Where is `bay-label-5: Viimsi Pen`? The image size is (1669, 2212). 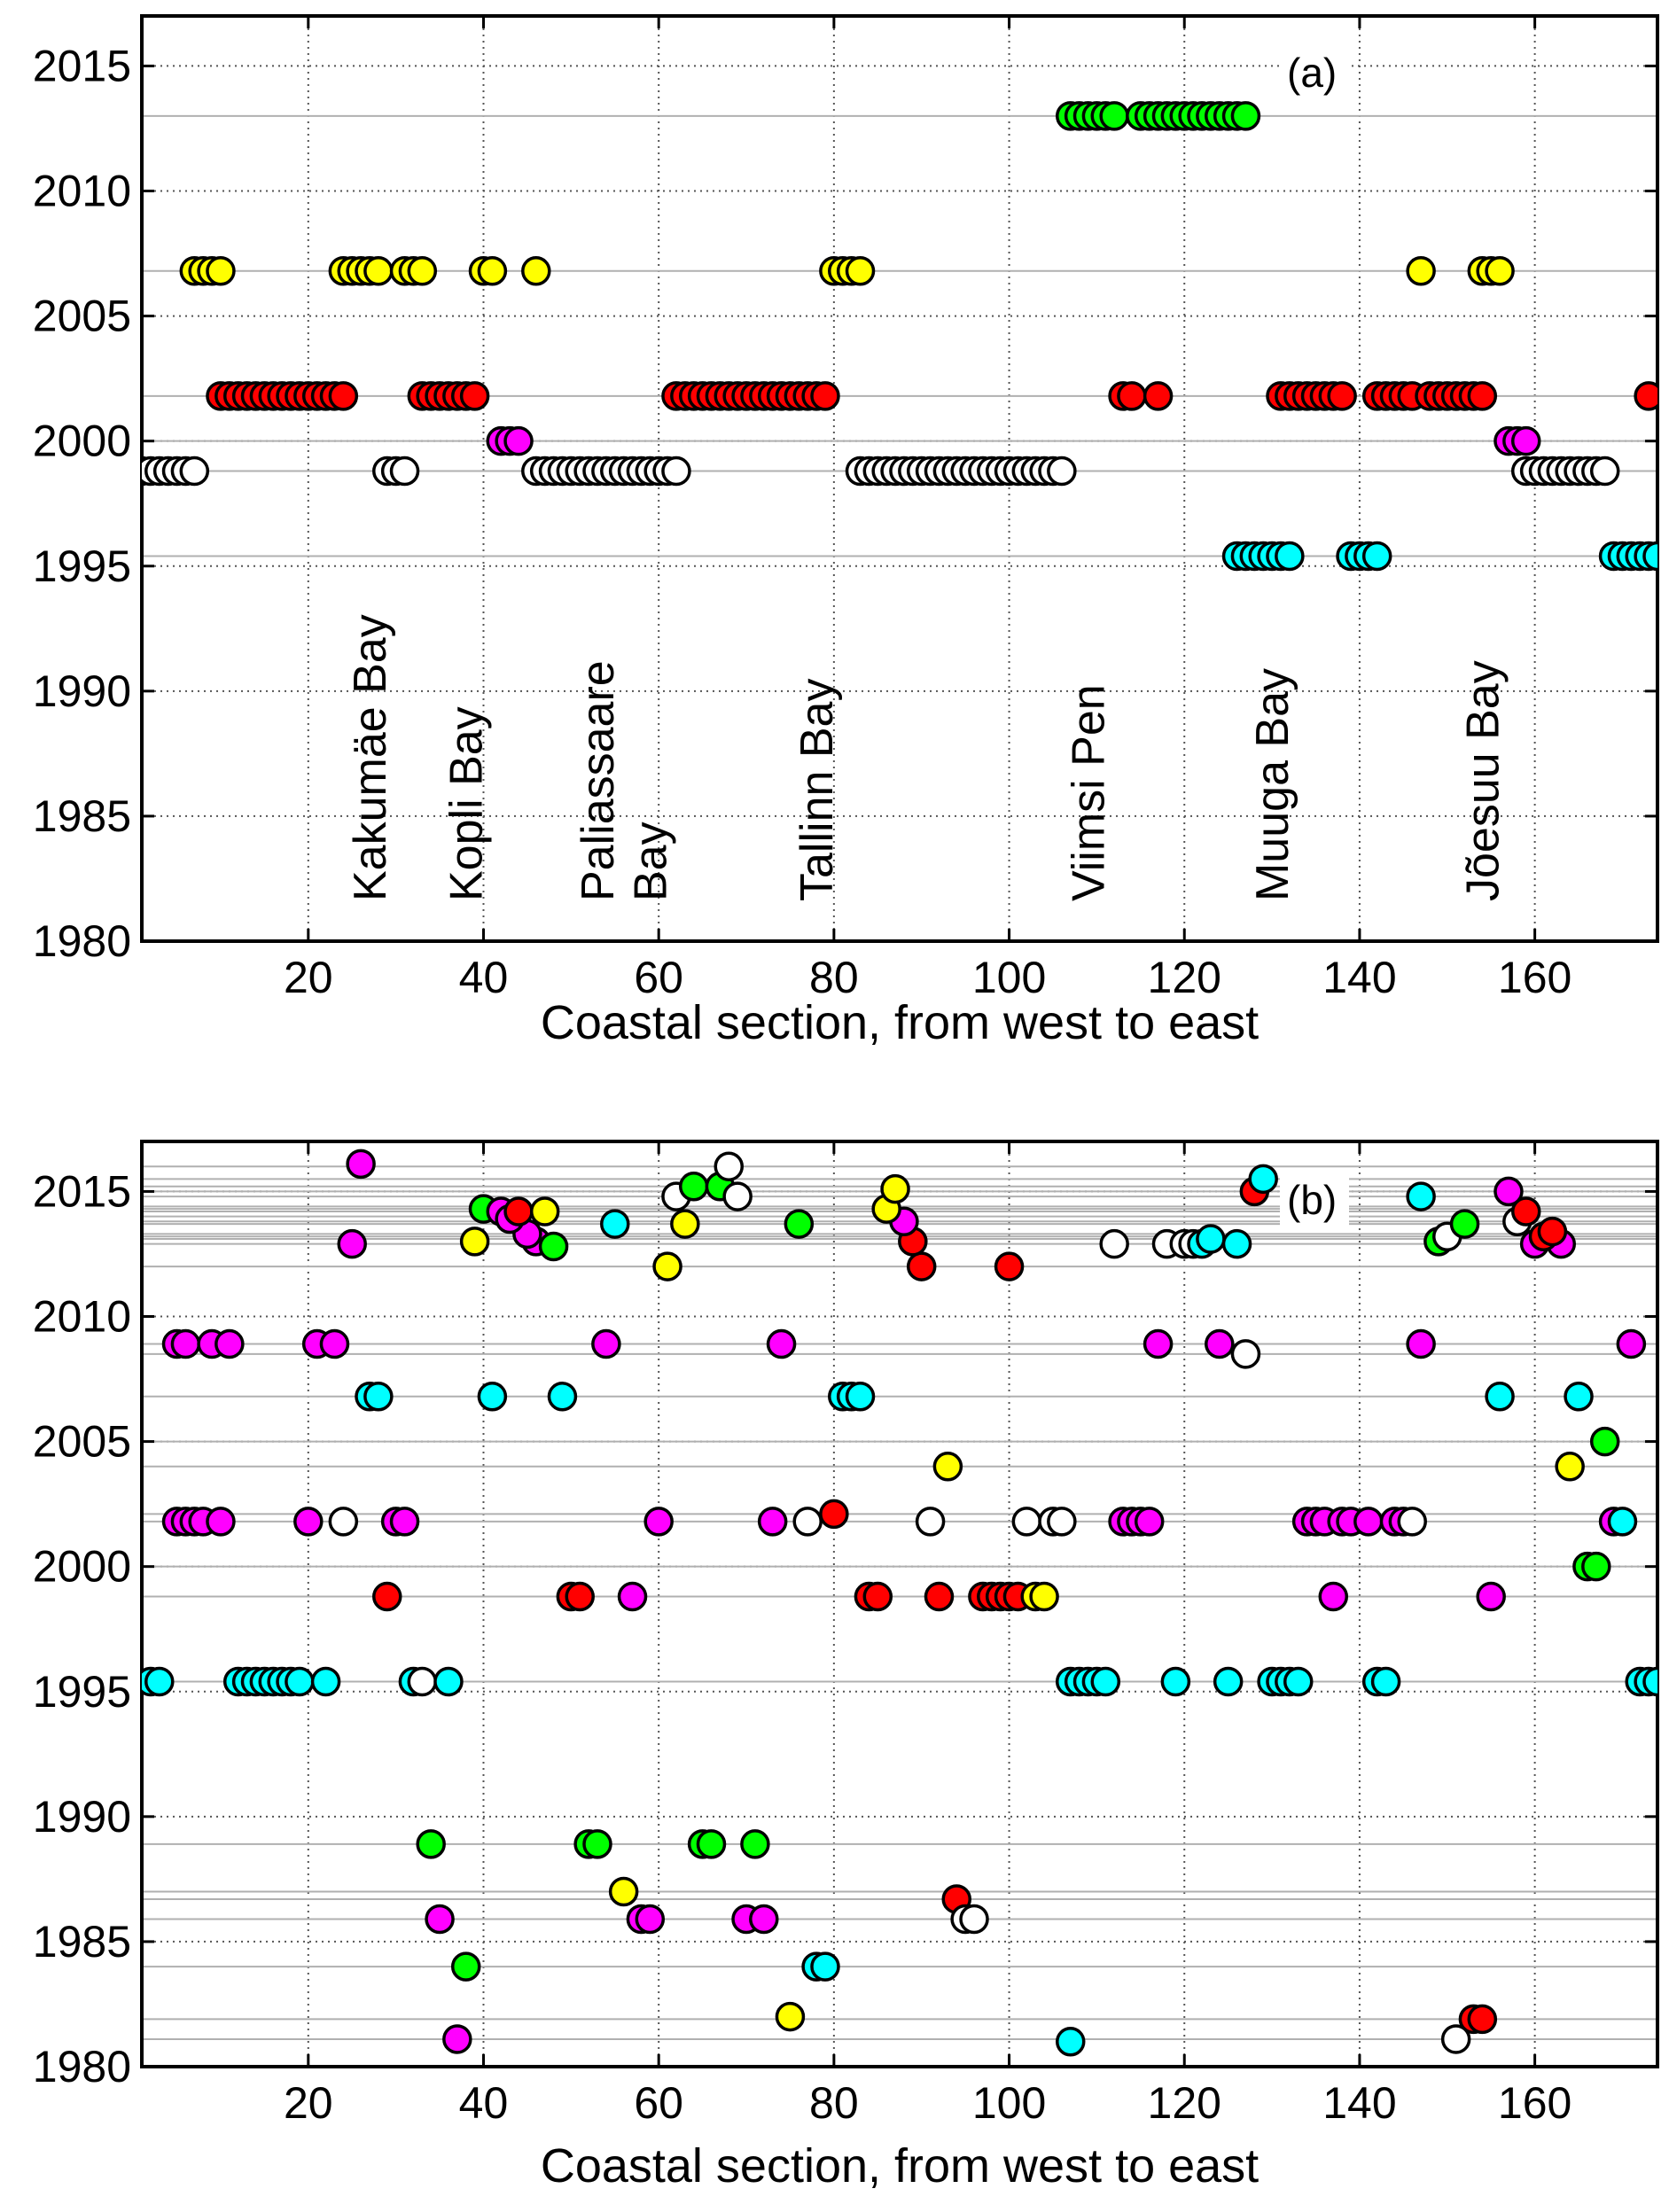
bay-label-5: Viimsi Pen is located at coordinates (1089, 792).